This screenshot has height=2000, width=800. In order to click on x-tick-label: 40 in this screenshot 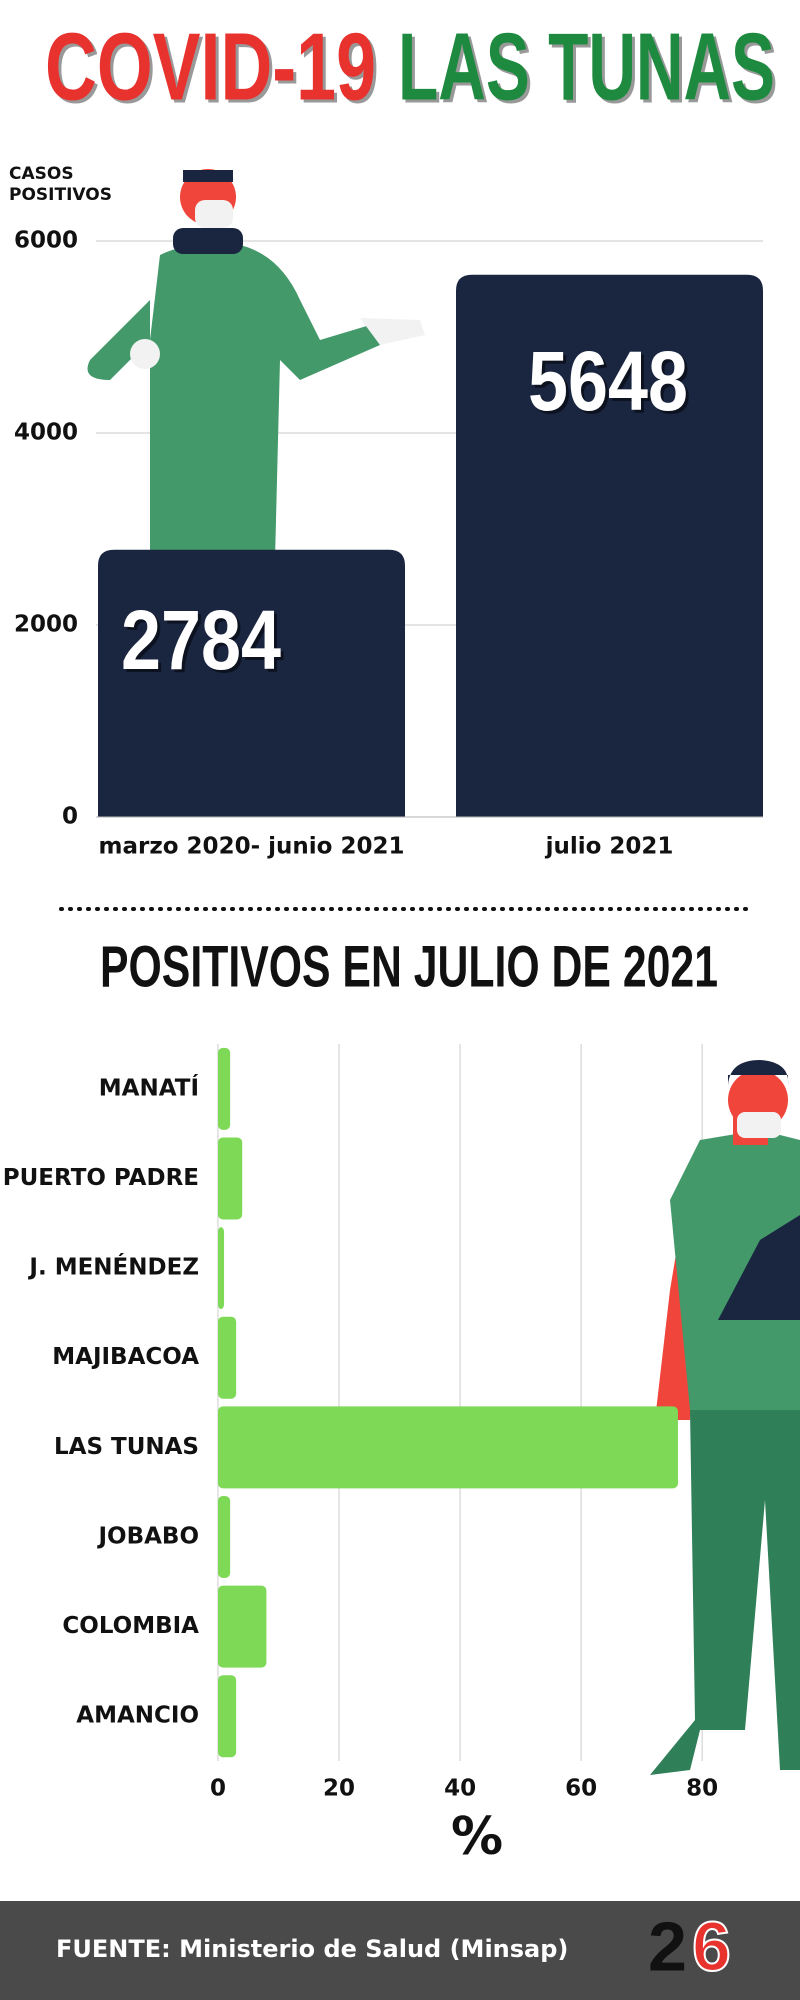, I will do `click(460, 1789)`.